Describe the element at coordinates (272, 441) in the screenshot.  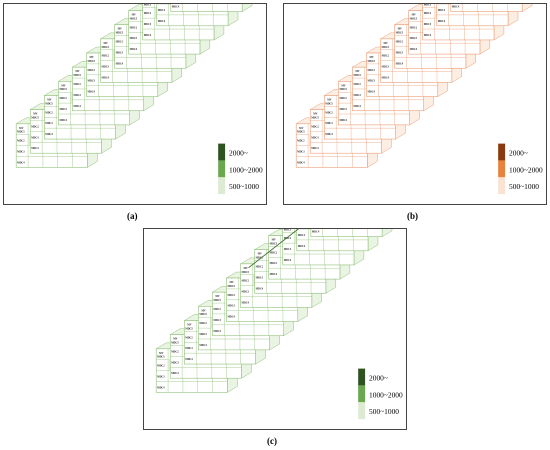
I see `caption-c: (c)` at that location.